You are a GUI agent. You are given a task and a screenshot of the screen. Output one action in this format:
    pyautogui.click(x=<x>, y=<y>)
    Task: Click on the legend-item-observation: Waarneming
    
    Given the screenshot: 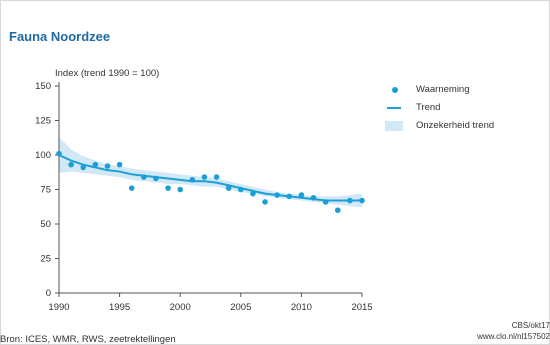 What is the action you would take?
    pyautogui.click(x=437, y=92)
    